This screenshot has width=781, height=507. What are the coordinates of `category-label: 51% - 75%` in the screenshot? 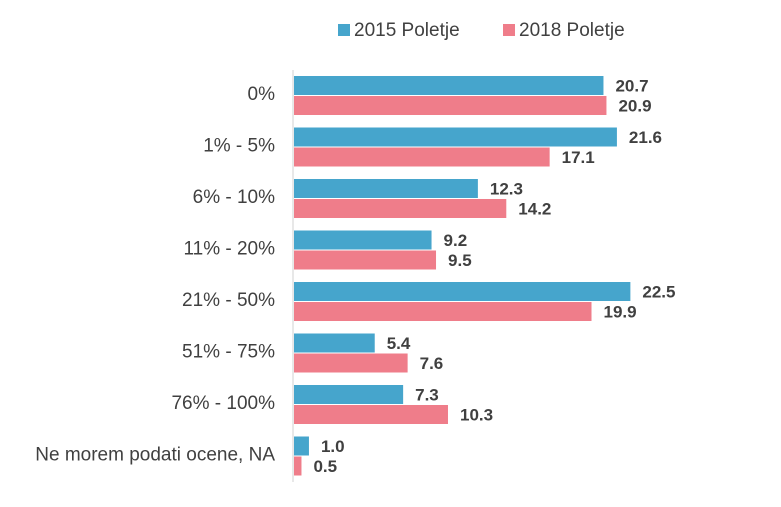 It's located at (228, 351).